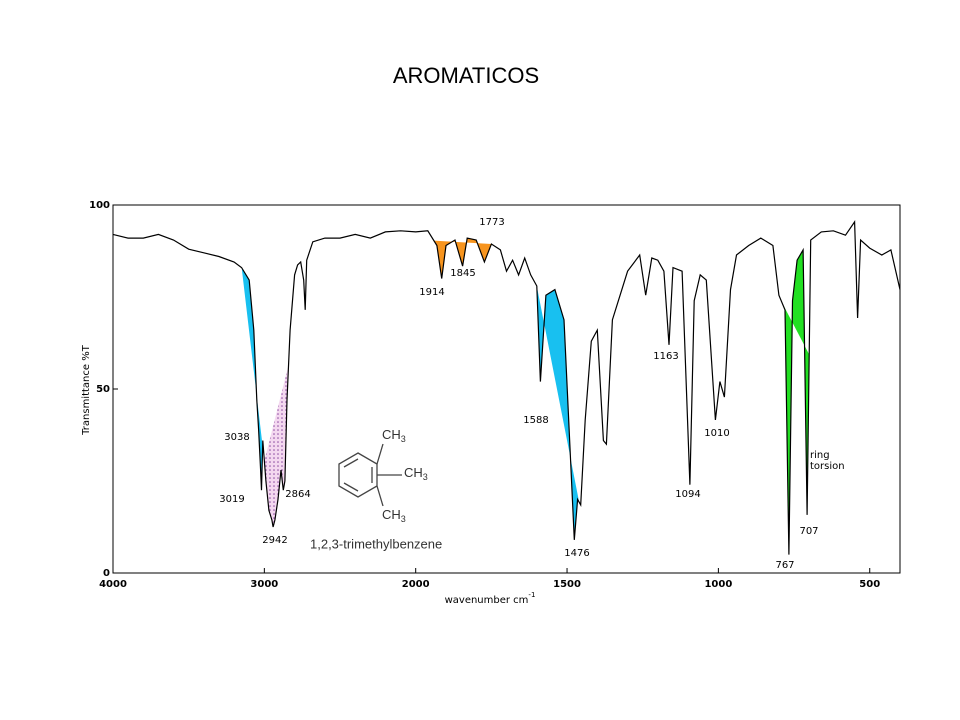  Describe the element at coordinates (784, 565) in the screenshot. I see `peak-label: 767` at that location.